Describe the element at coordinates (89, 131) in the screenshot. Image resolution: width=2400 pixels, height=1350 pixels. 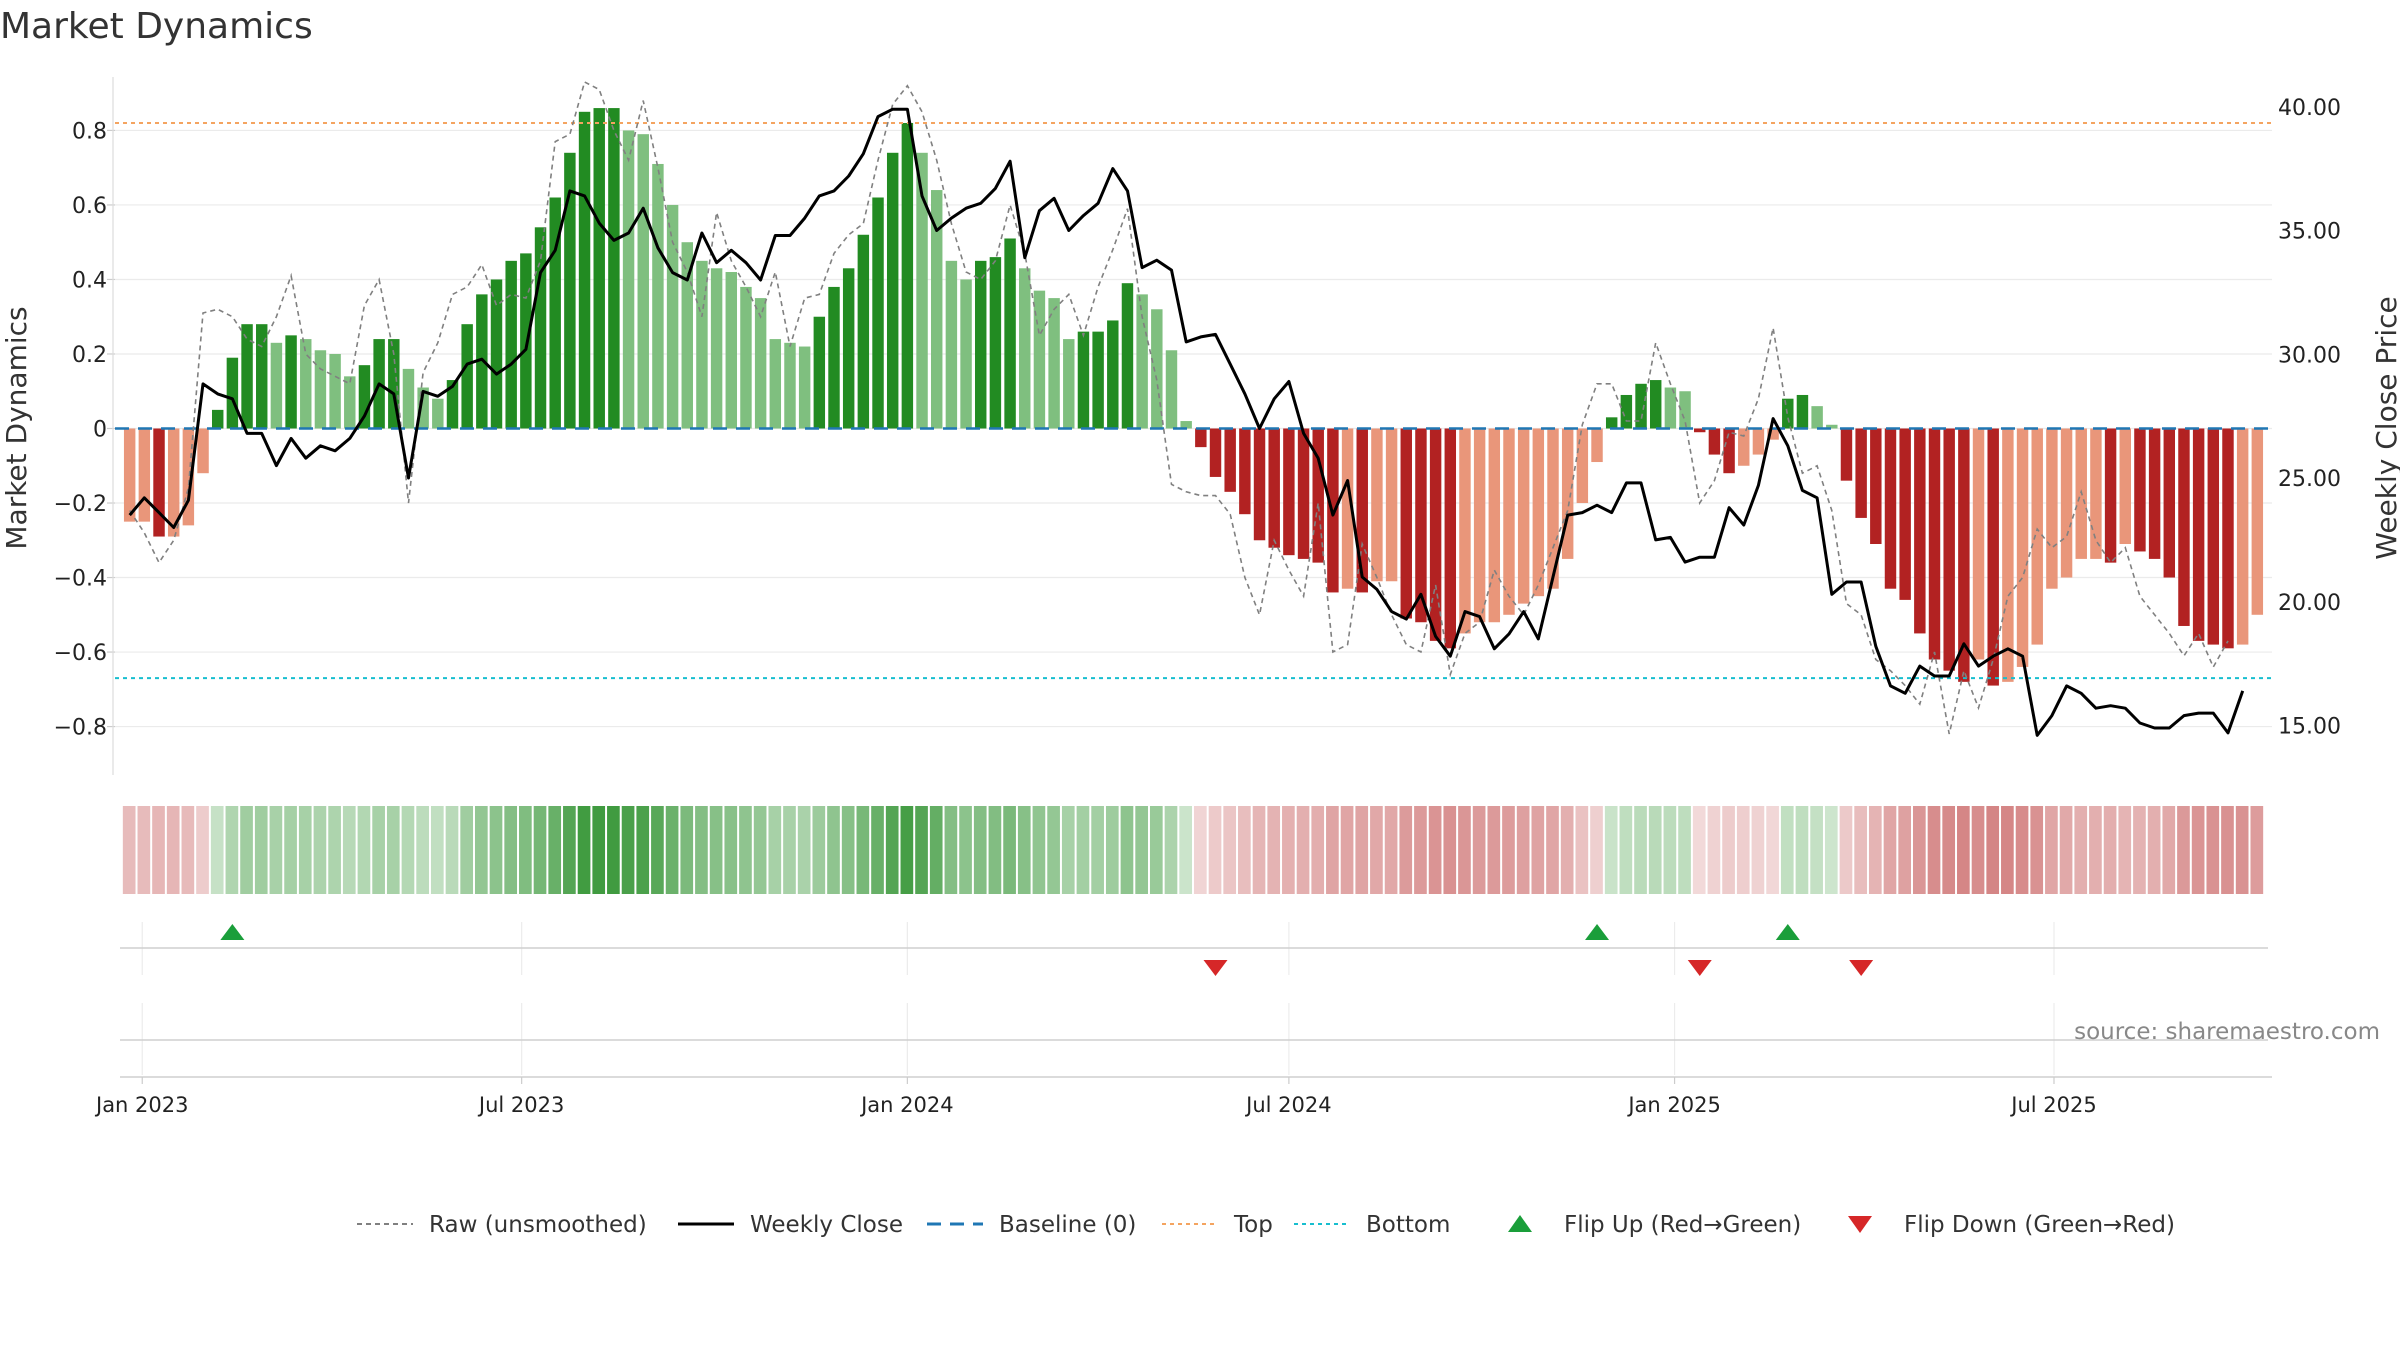
I see `y-tick-label: 0.8` at that location.